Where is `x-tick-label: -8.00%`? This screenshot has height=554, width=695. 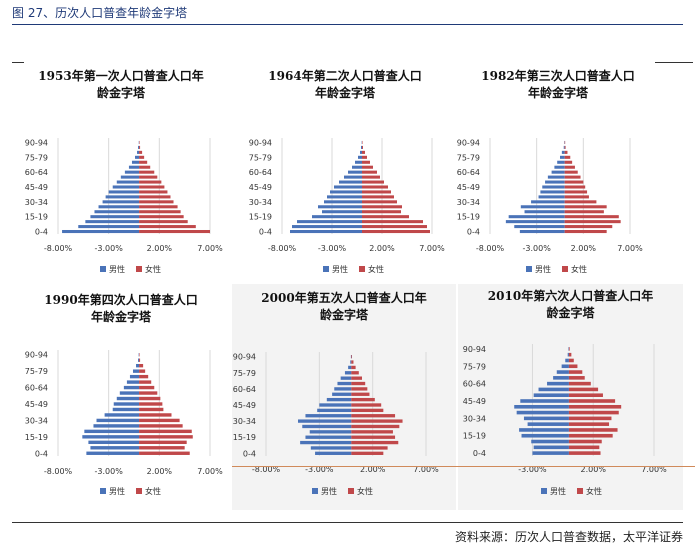 x-tick-label: -8.00% is located at coordinates (58, 471).